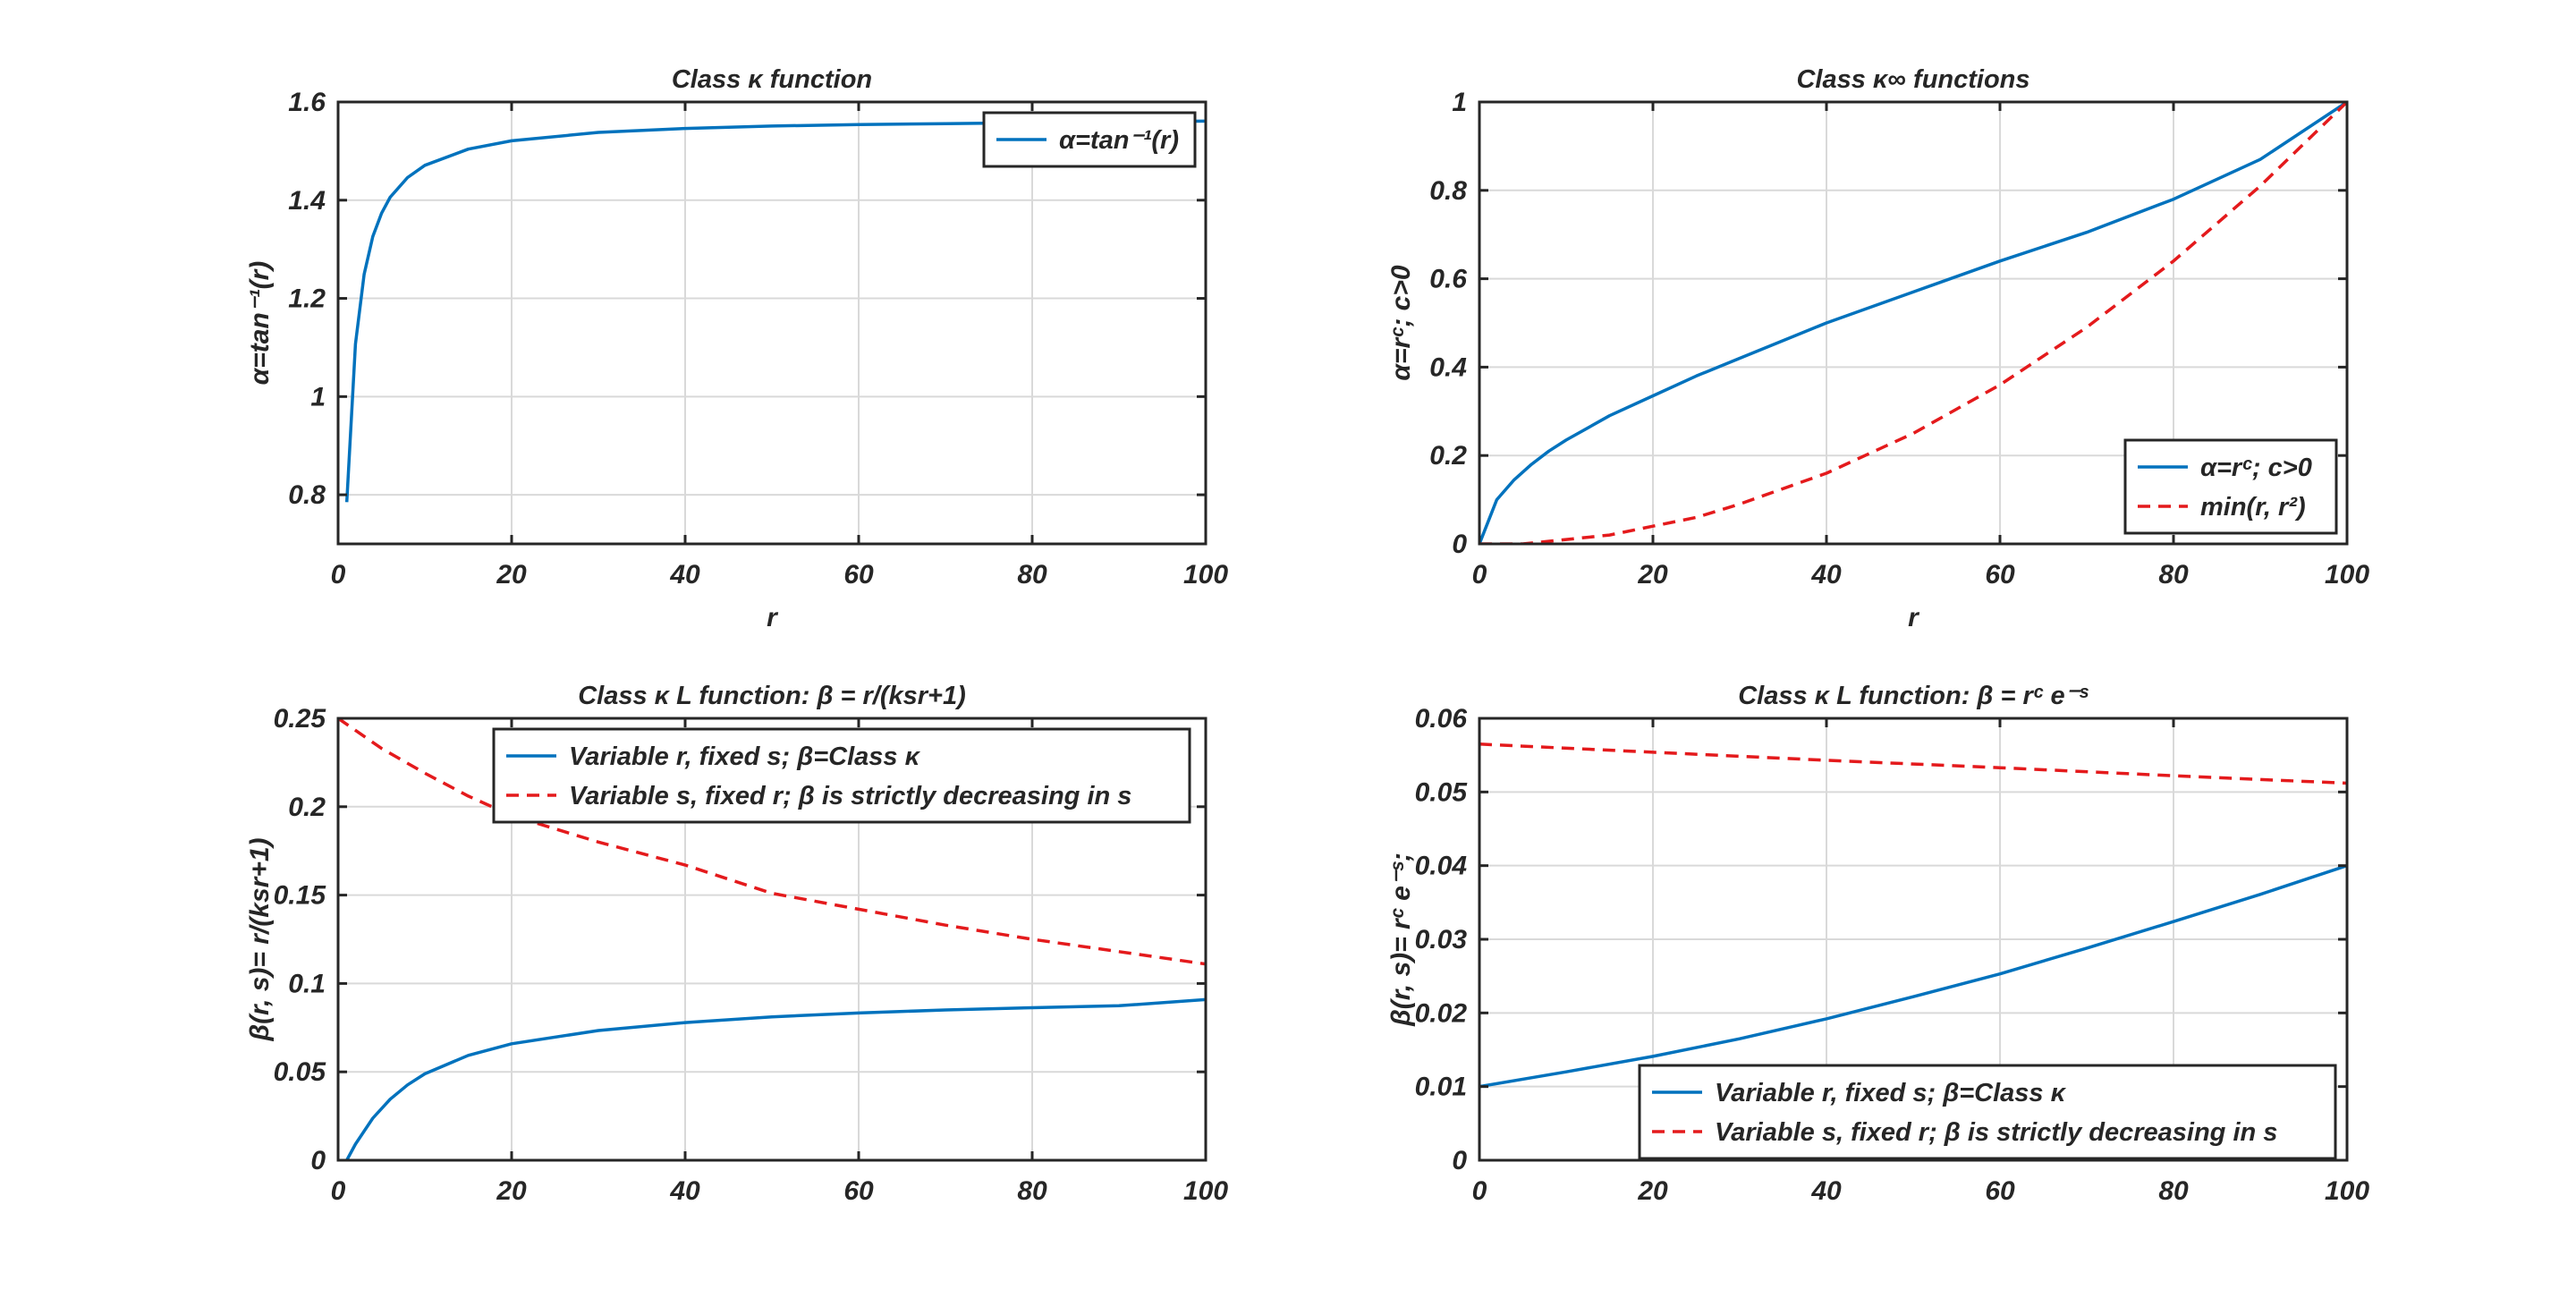 This screenshot has width=2576, height=1298. I want to click on legend-entry-1: α=rᶜ; c>0, so click(2256, 468).